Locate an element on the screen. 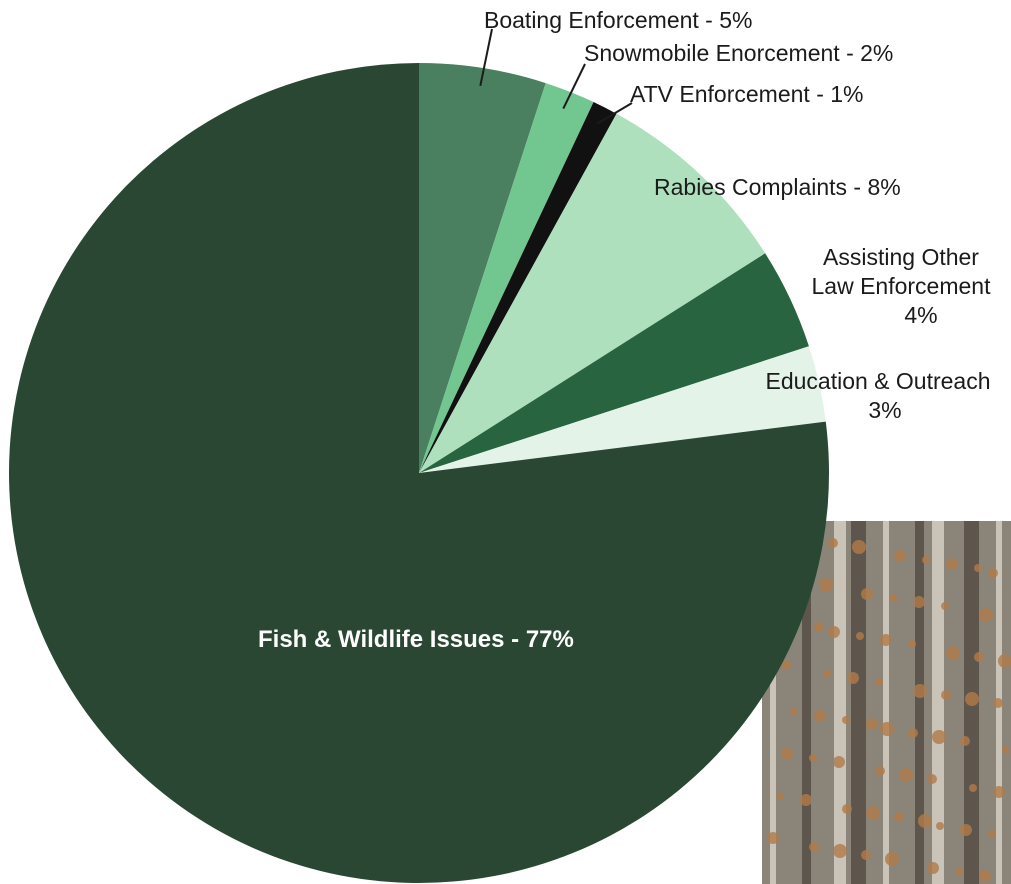 The width and height of the screenshot is (1011, 884). forest-photo is located at coordinates (886, 702).